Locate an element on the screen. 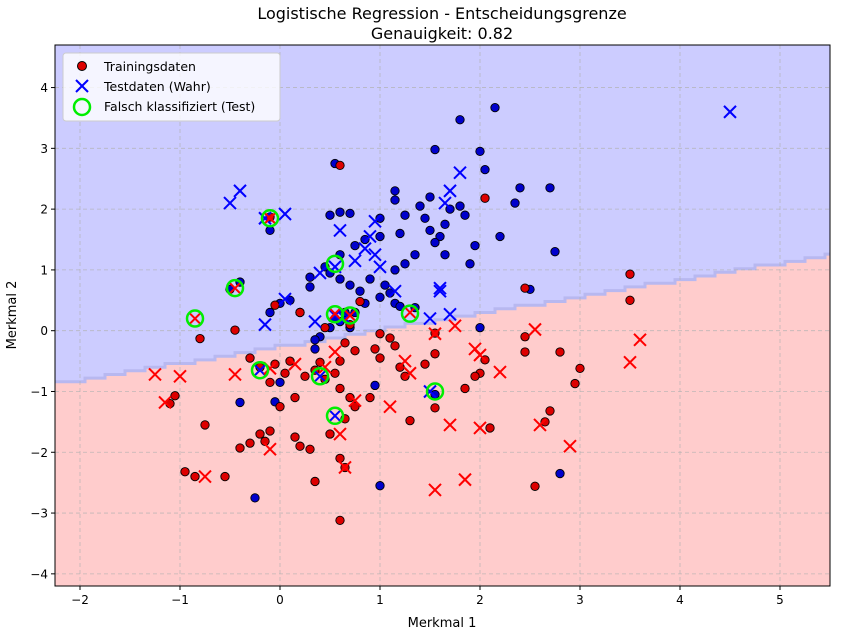 The height and width of the screenshot is (642, 848). y-axis-ticks: −4 −3 −2 −1 0 1 2 3 4 is located at coordinates (42, 331).